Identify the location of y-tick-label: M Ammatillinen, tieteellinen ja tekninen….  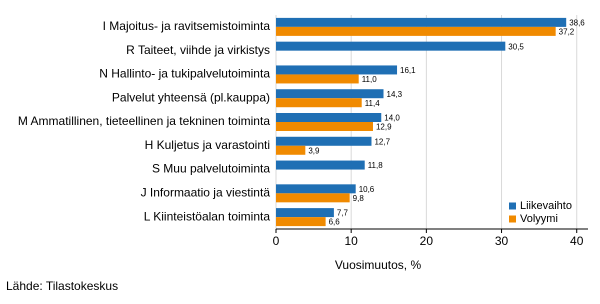
(144, 121).